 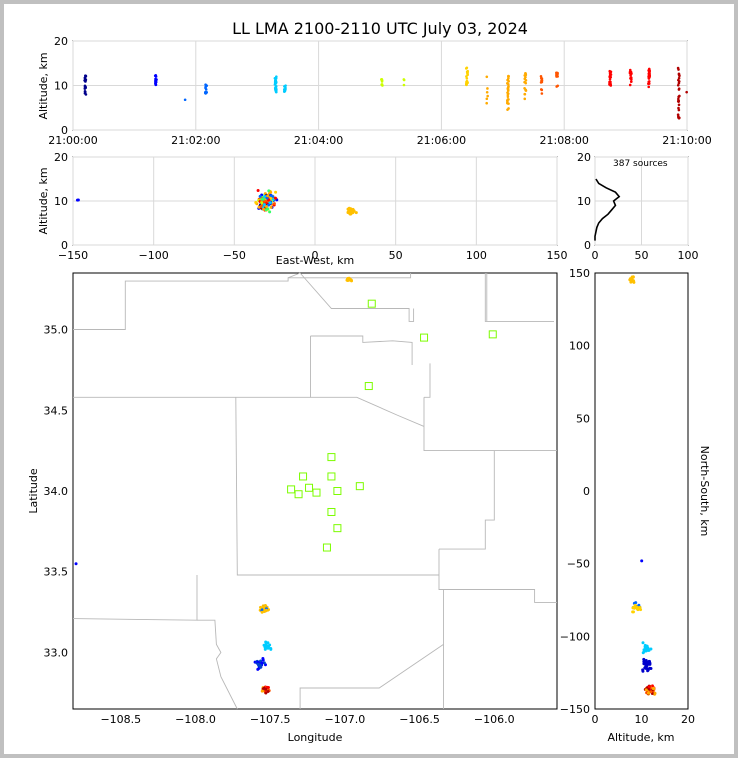 What do you see at coordinates (315, 737) in the screenshot?
I see `plan-view-xlabel: Longitude` at bounding box center [315, 737].